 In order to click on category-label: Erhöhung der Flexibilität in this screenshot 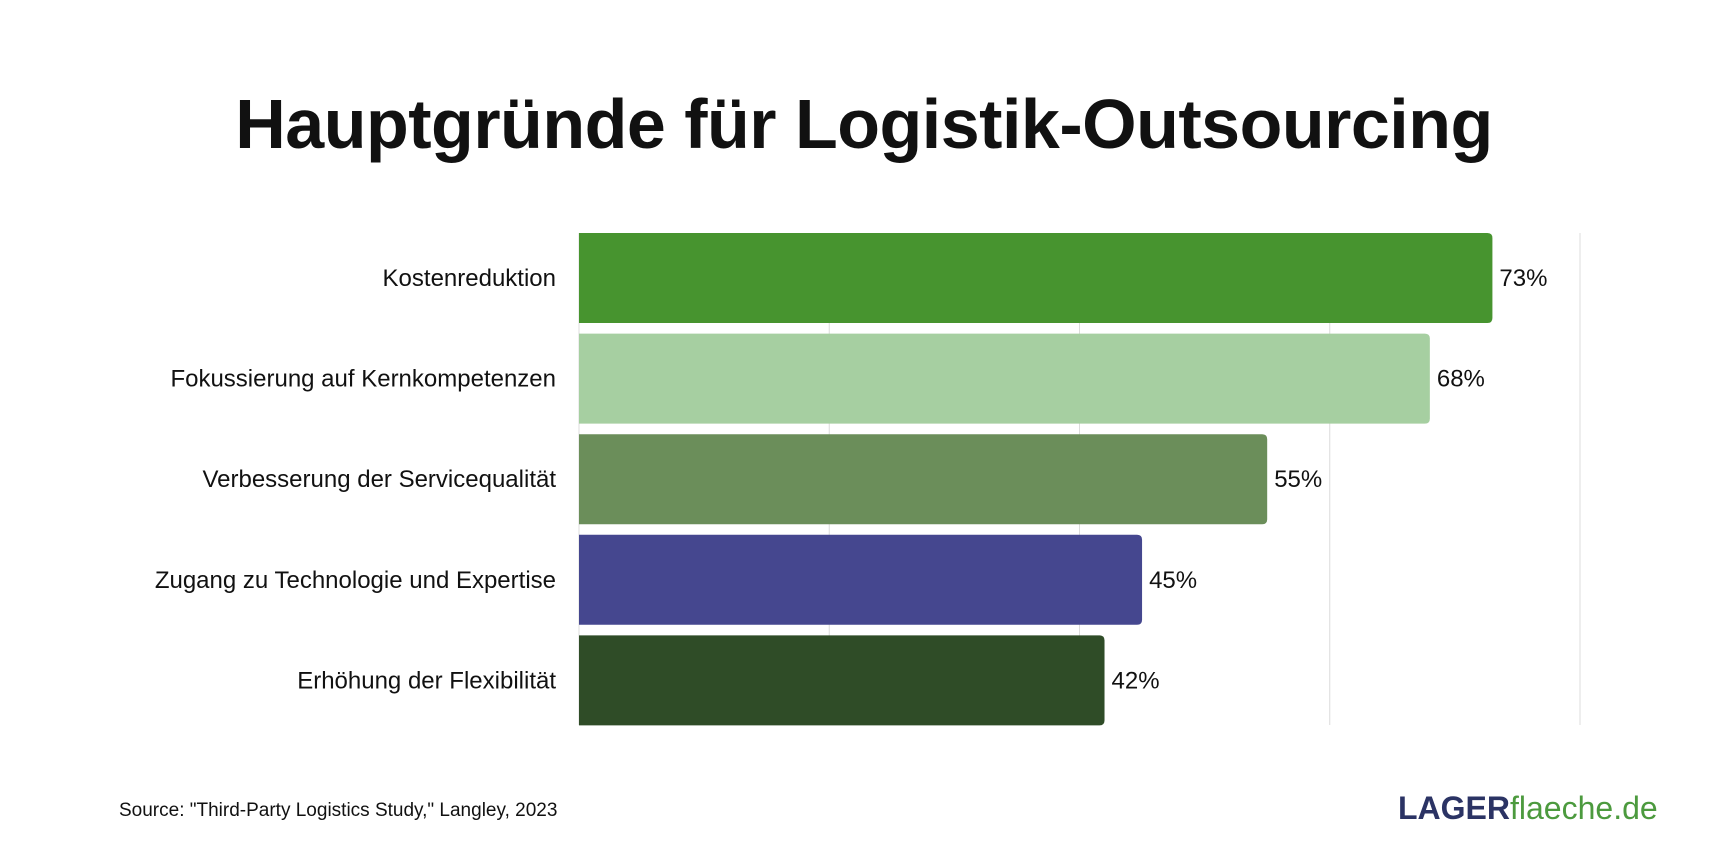, I will do `click(426, 680)`.